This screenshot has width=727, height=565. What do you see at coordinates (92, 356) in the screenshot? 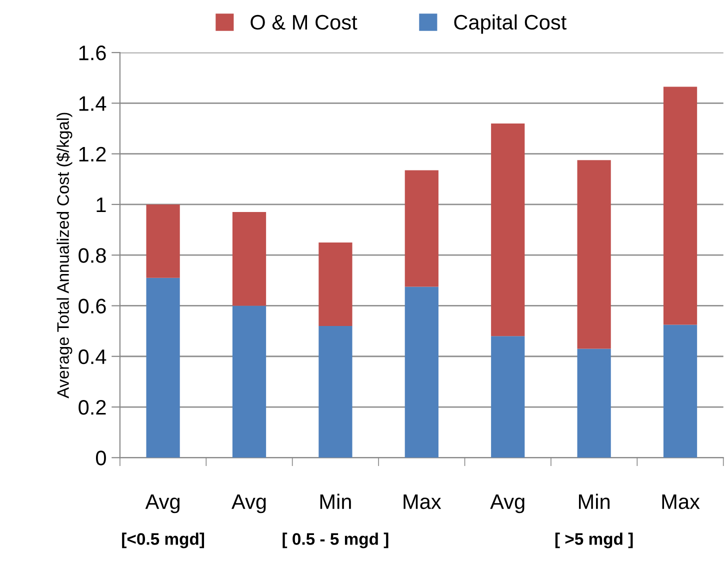
I see `y-tick-label: 0.4` at bounding box center [92, 356].